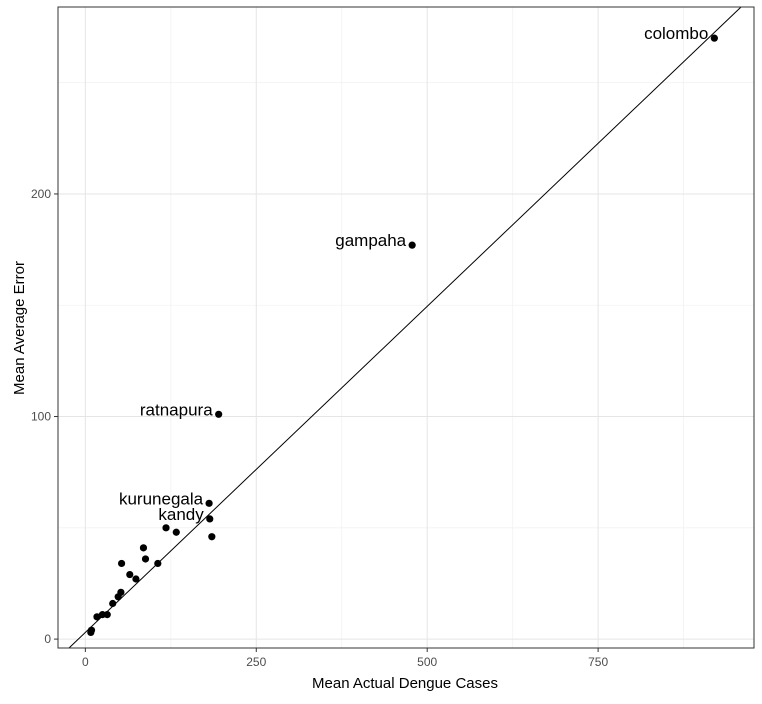 The height and width of the screenshot is (704, 762). Describe the element at coordinates (181, 514) in the screenshot. I see `point-label: kandy` at that location.